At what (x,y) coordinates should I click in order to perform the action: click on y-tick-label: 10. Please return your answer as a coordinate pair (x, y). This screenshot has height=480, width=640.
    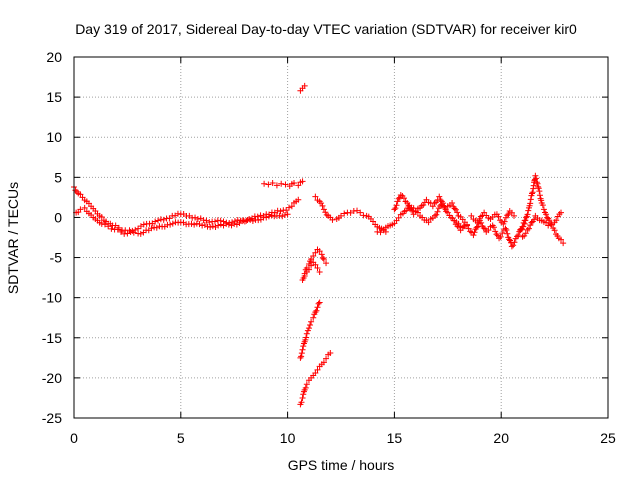
    Looking at the image, I should click on (54, 137).